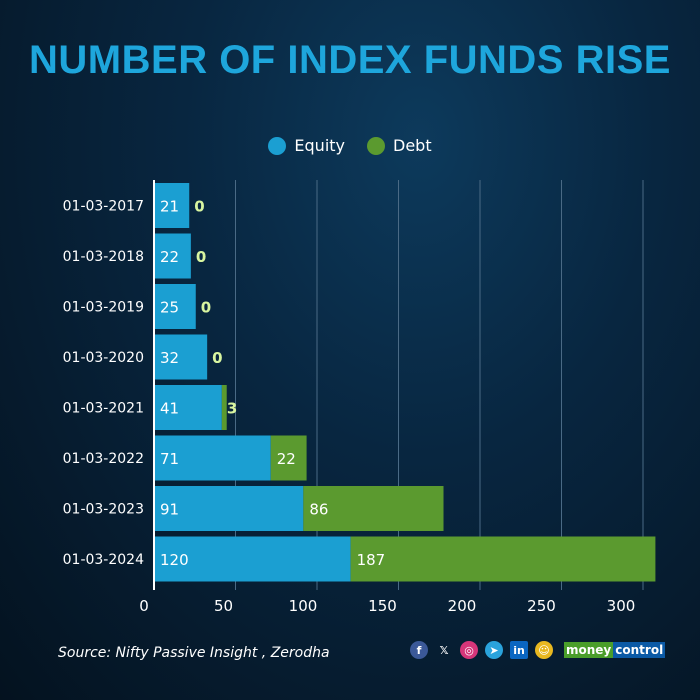 This screenshot has height=700, width=700. Describe the element at coordinates (639, 650) in the screenshot. I see `logo-part-control: control` at that location.